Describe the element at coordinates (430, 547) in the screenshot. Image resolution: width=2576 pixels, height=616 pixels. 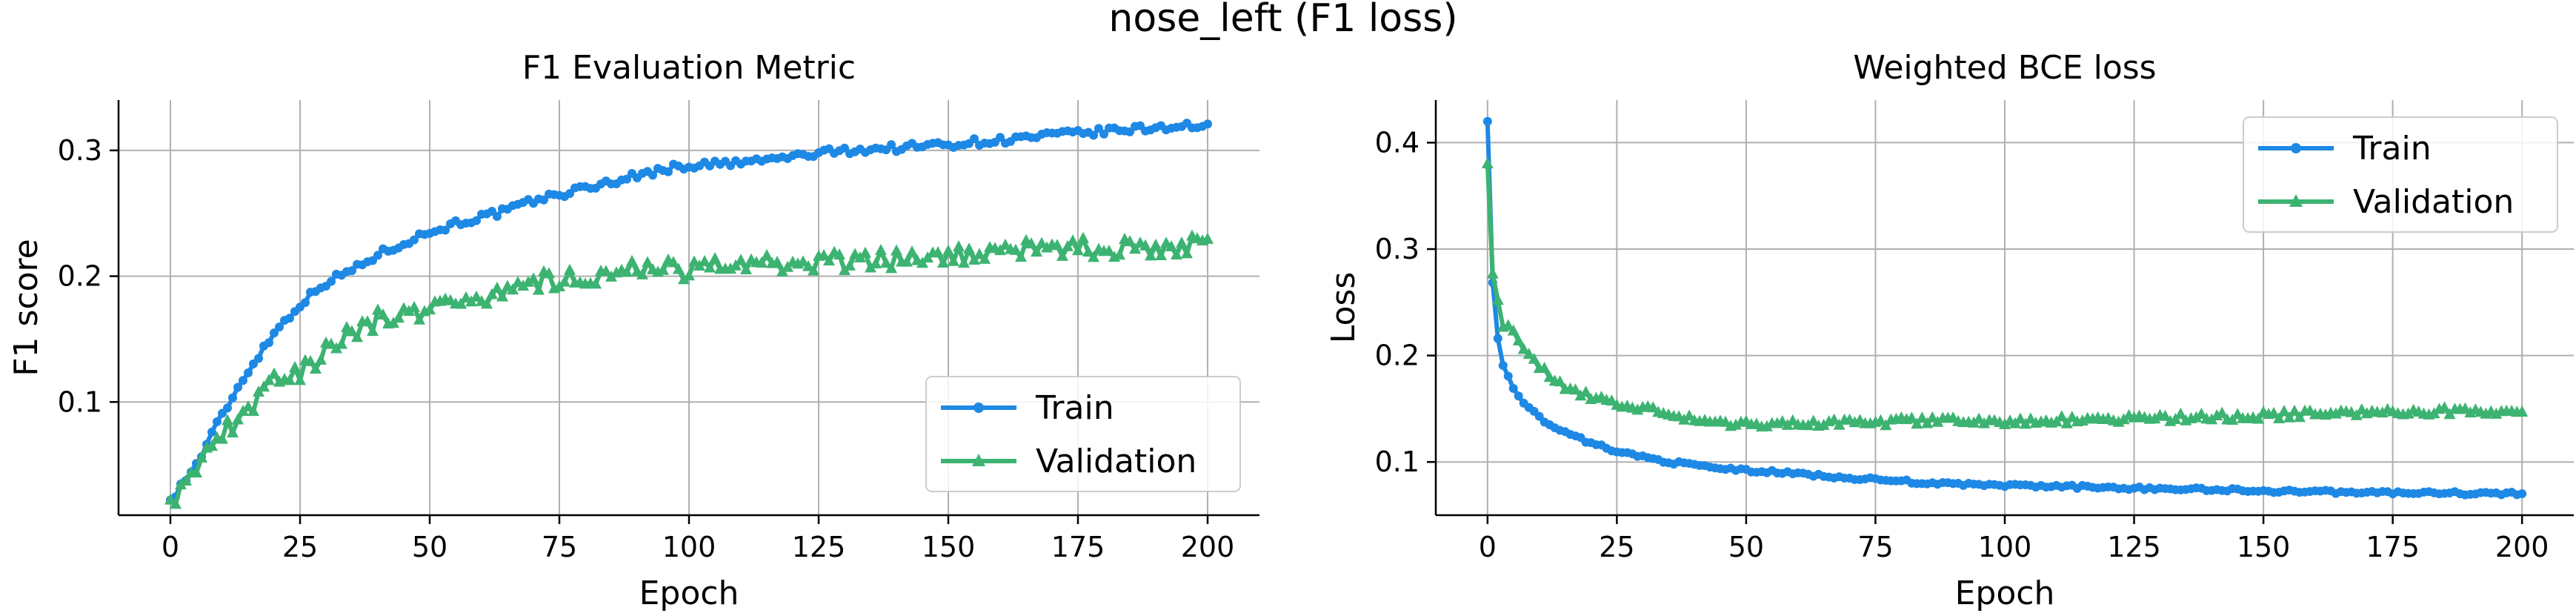
I see `x-tick-label: 50` at that location.